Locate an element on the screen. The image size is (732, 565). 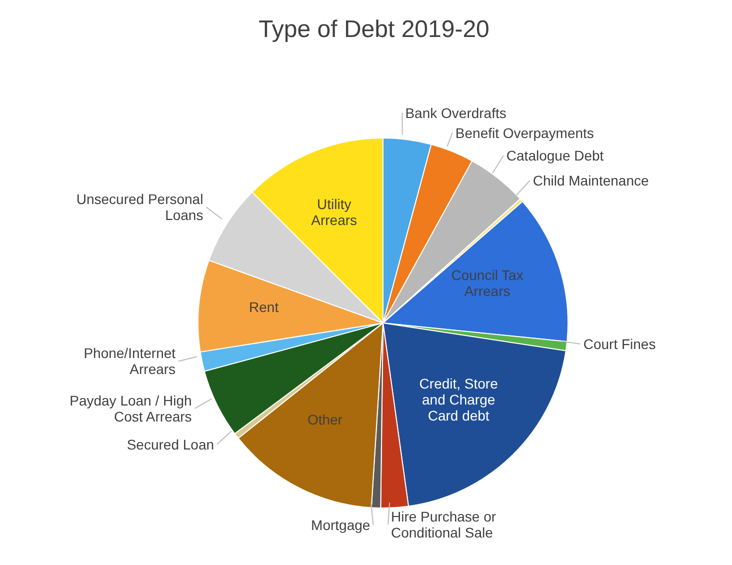
slice-label: Council Tax Arrears is located at coordinates (487, 283).